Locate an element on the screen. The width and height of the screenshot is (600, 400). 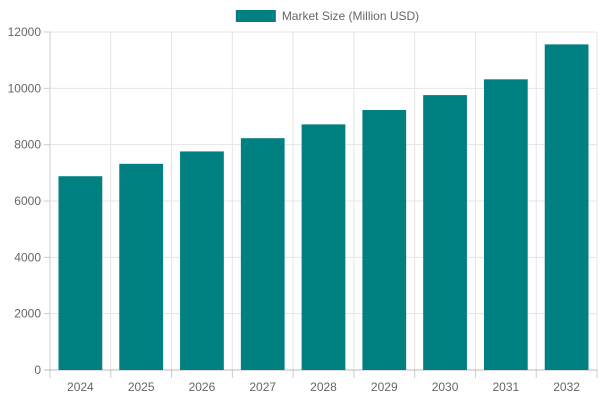
legend-swatch is located at coordinates (255, 16).